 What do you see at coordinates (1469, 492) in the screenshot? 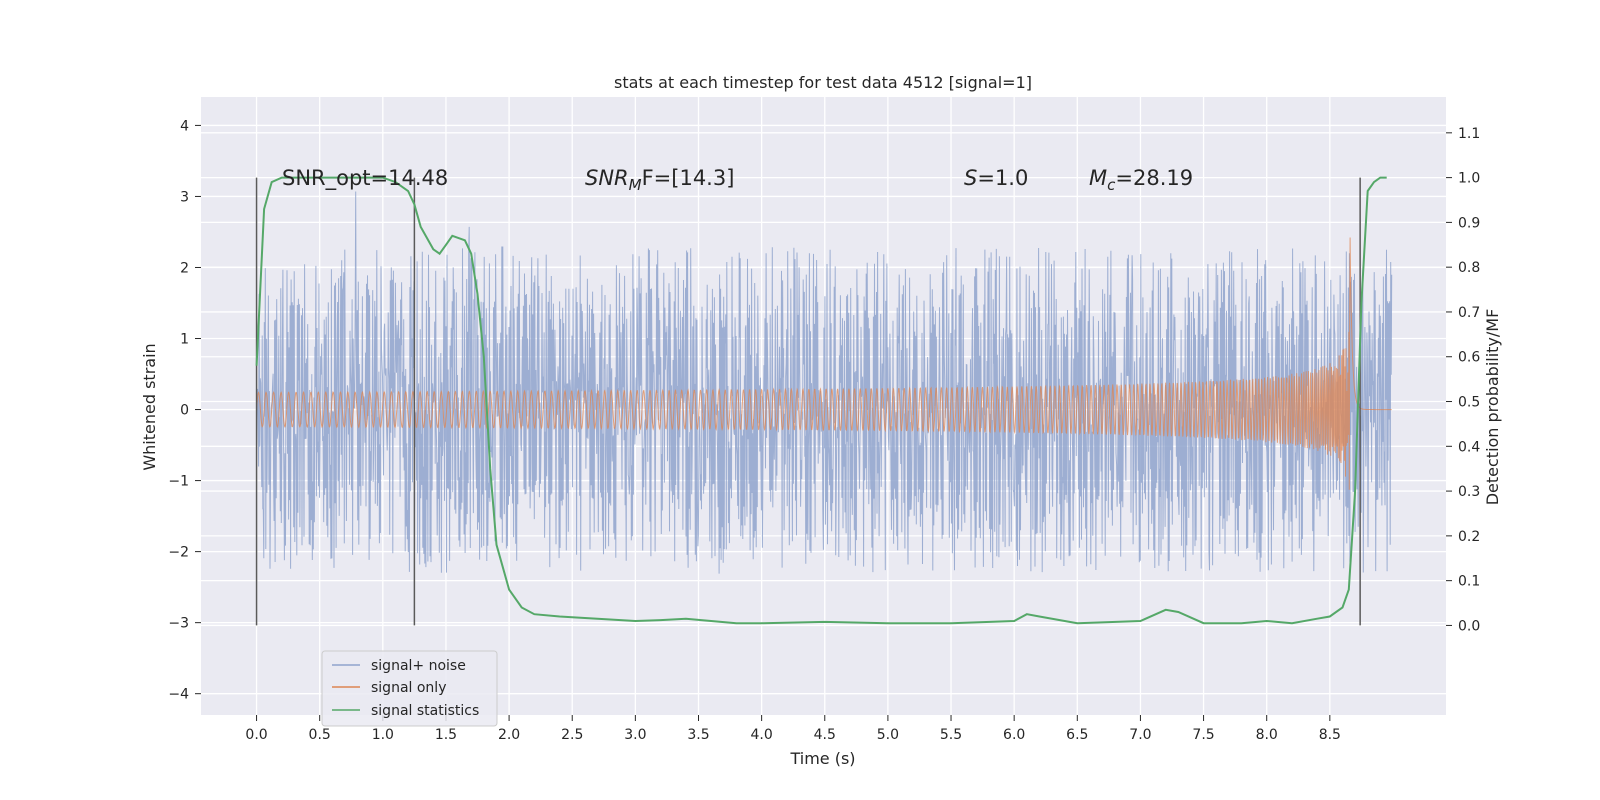
I see `right-y-tick-label: 0.3` at bounding box center [1469, 492].